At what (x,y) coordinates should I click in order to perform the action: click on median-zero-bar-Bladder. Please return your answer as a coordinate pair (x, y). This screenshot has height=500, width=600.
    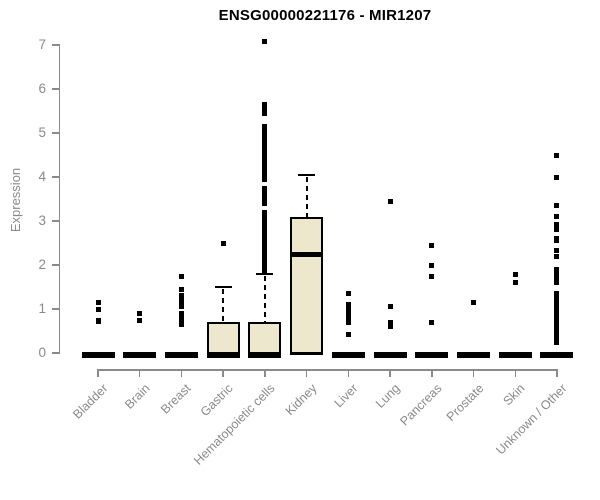
    Looking at the image, I should click on (98, 355).